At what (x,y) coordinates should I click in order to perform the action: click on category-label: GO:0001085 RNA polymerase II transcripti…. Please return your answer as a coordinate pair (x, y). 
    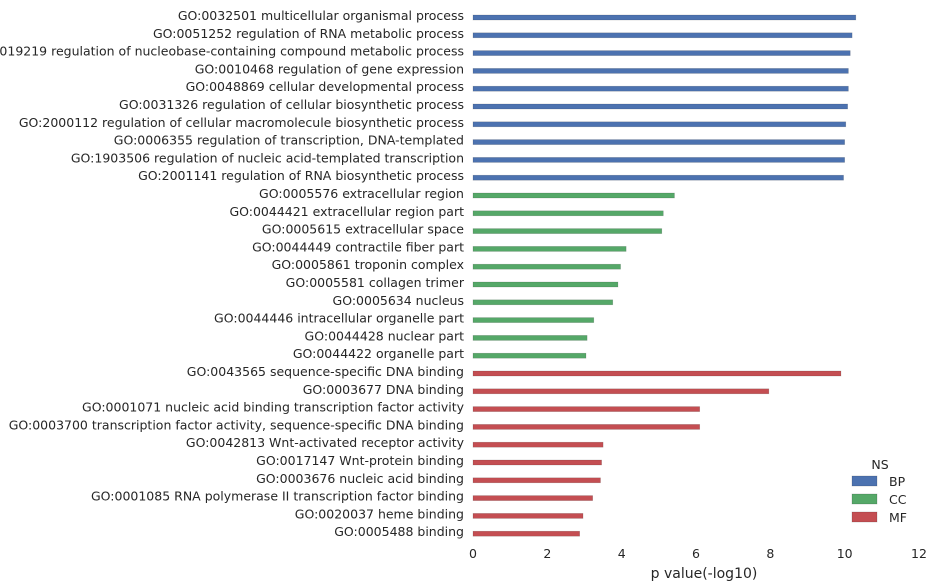
    Looking at the image, I should click on (277, 496).